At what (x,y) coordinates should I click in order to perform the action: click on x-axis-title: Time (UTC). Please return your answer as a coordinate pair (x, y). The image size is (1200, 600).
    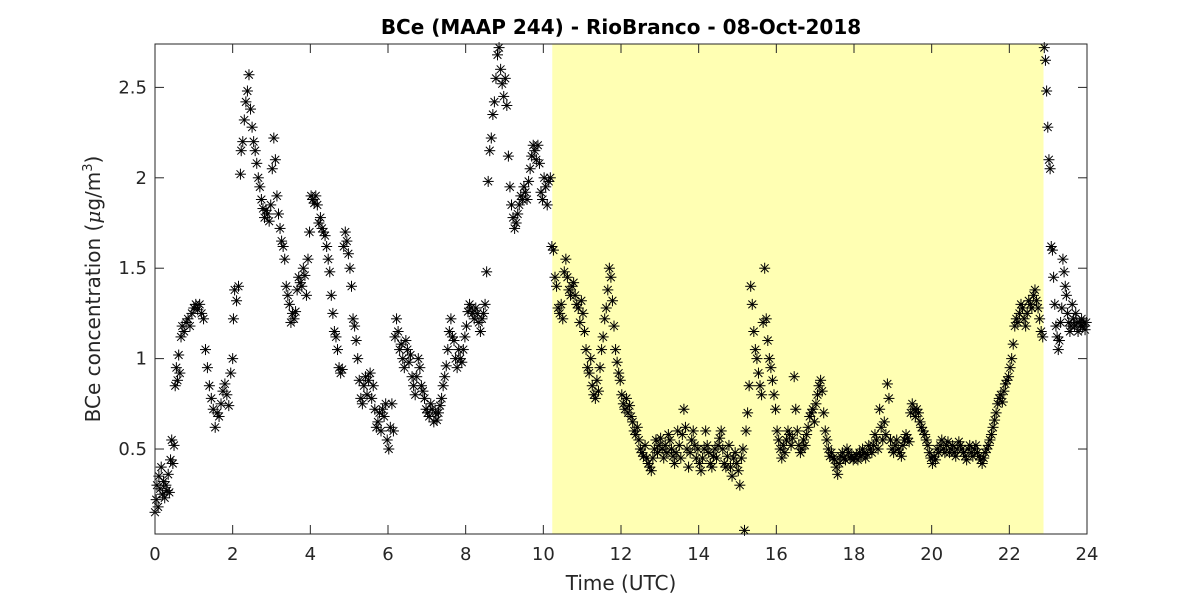
    Looking at the image, I should click on (621, 583).